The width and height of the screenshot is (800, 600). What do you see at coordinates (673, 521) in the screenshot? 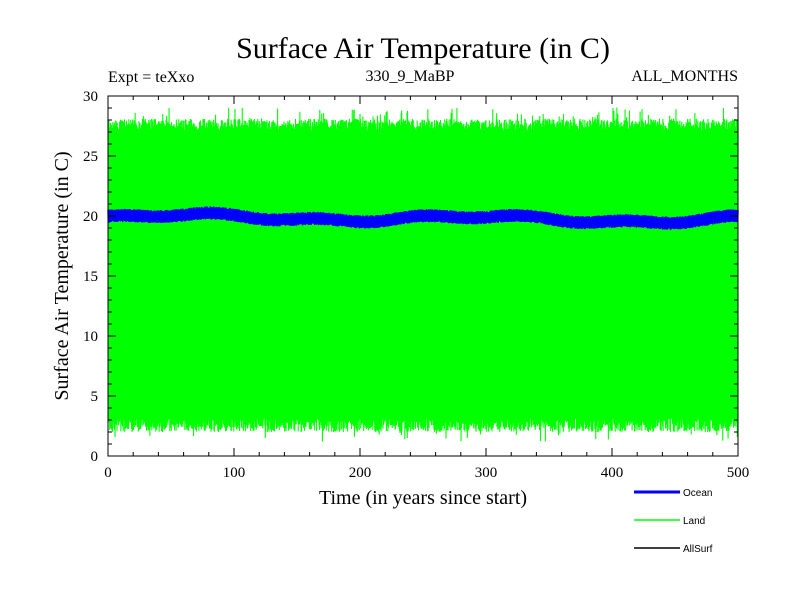
I see `legend: Ocean Land AllSurf` at bounding box center [673, 521].